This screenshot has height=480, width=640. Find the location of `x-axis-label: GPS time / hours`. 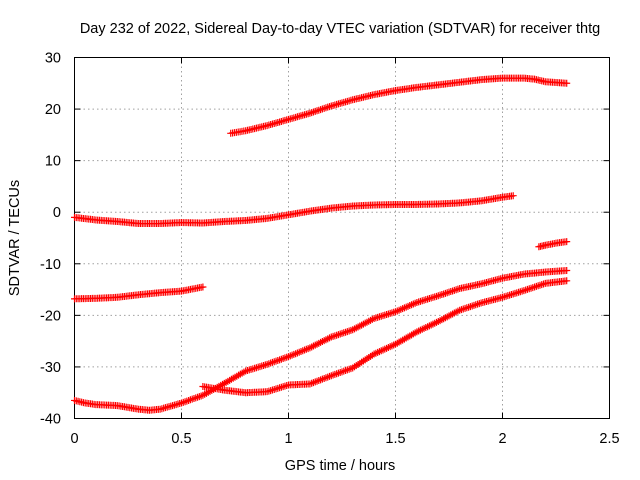

x-axis-label: GPS time / hours is located at coordinates (340, 466).